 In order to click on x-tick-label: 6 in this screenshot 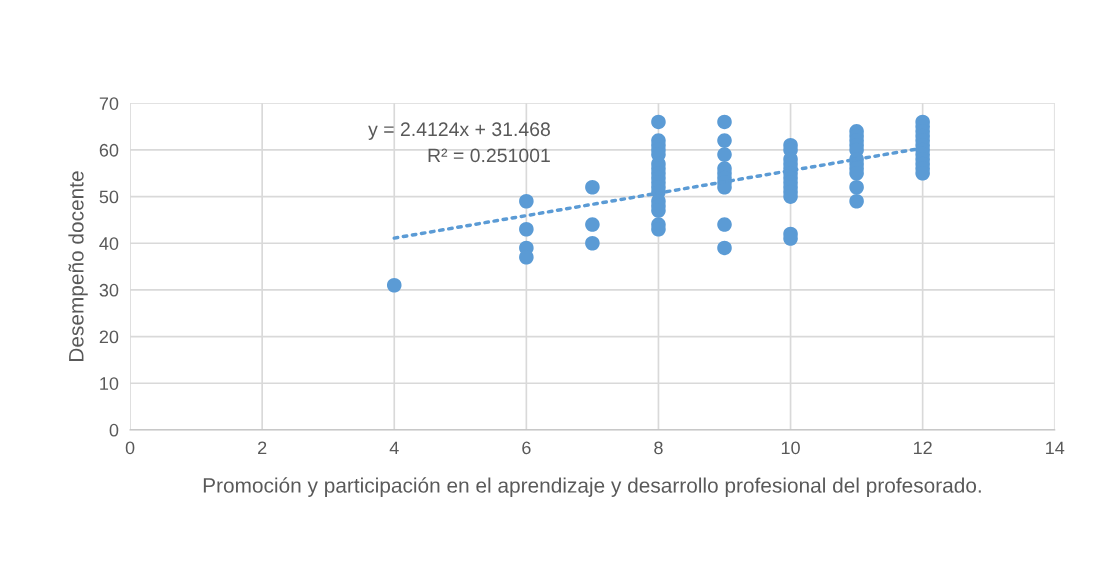, I will do `click(526, 448)`.